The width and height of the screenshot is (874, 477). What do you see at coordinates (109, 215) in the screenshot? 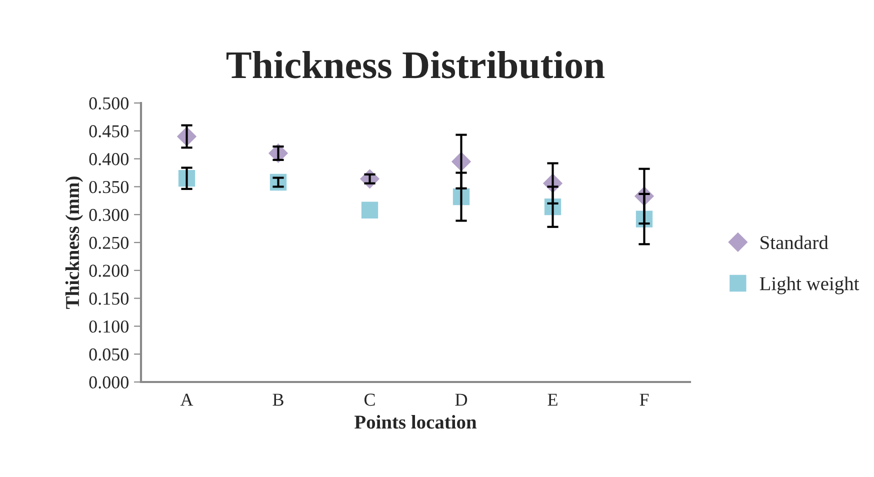
I see `y-tick-label: 0.300` at bounding box center [109, 215].